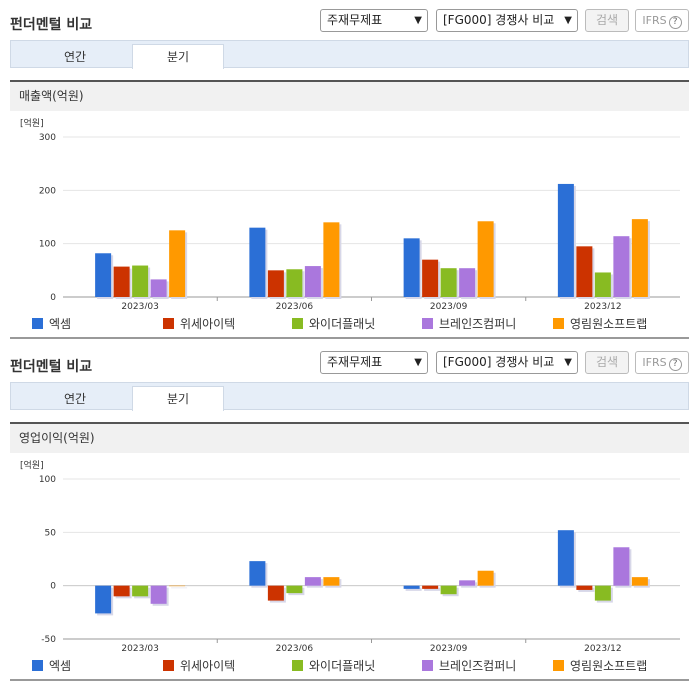 This screenshot has width=696, height=684. I want to click on x-tick-label: 2023/06, so click(295, 305).